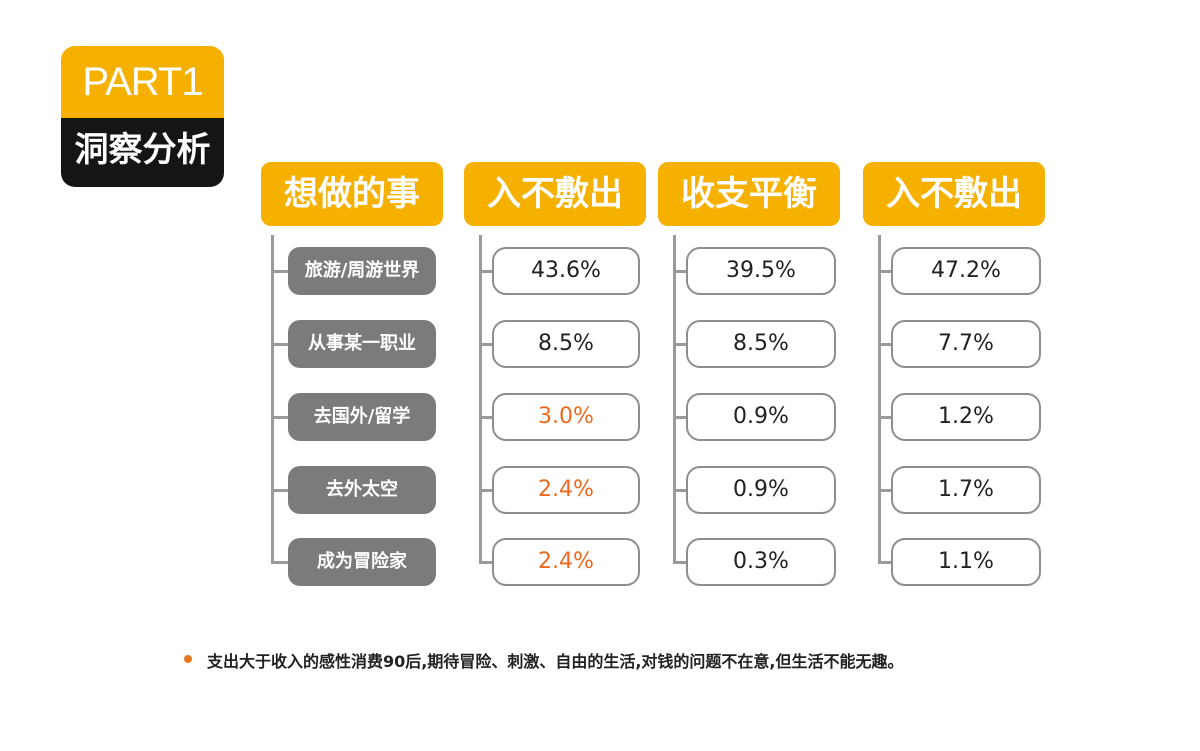  What do you see at coordinates (566, 271) in the screenshot?
I see `value-cell: 43.6%` at bounding box center [566, 271].